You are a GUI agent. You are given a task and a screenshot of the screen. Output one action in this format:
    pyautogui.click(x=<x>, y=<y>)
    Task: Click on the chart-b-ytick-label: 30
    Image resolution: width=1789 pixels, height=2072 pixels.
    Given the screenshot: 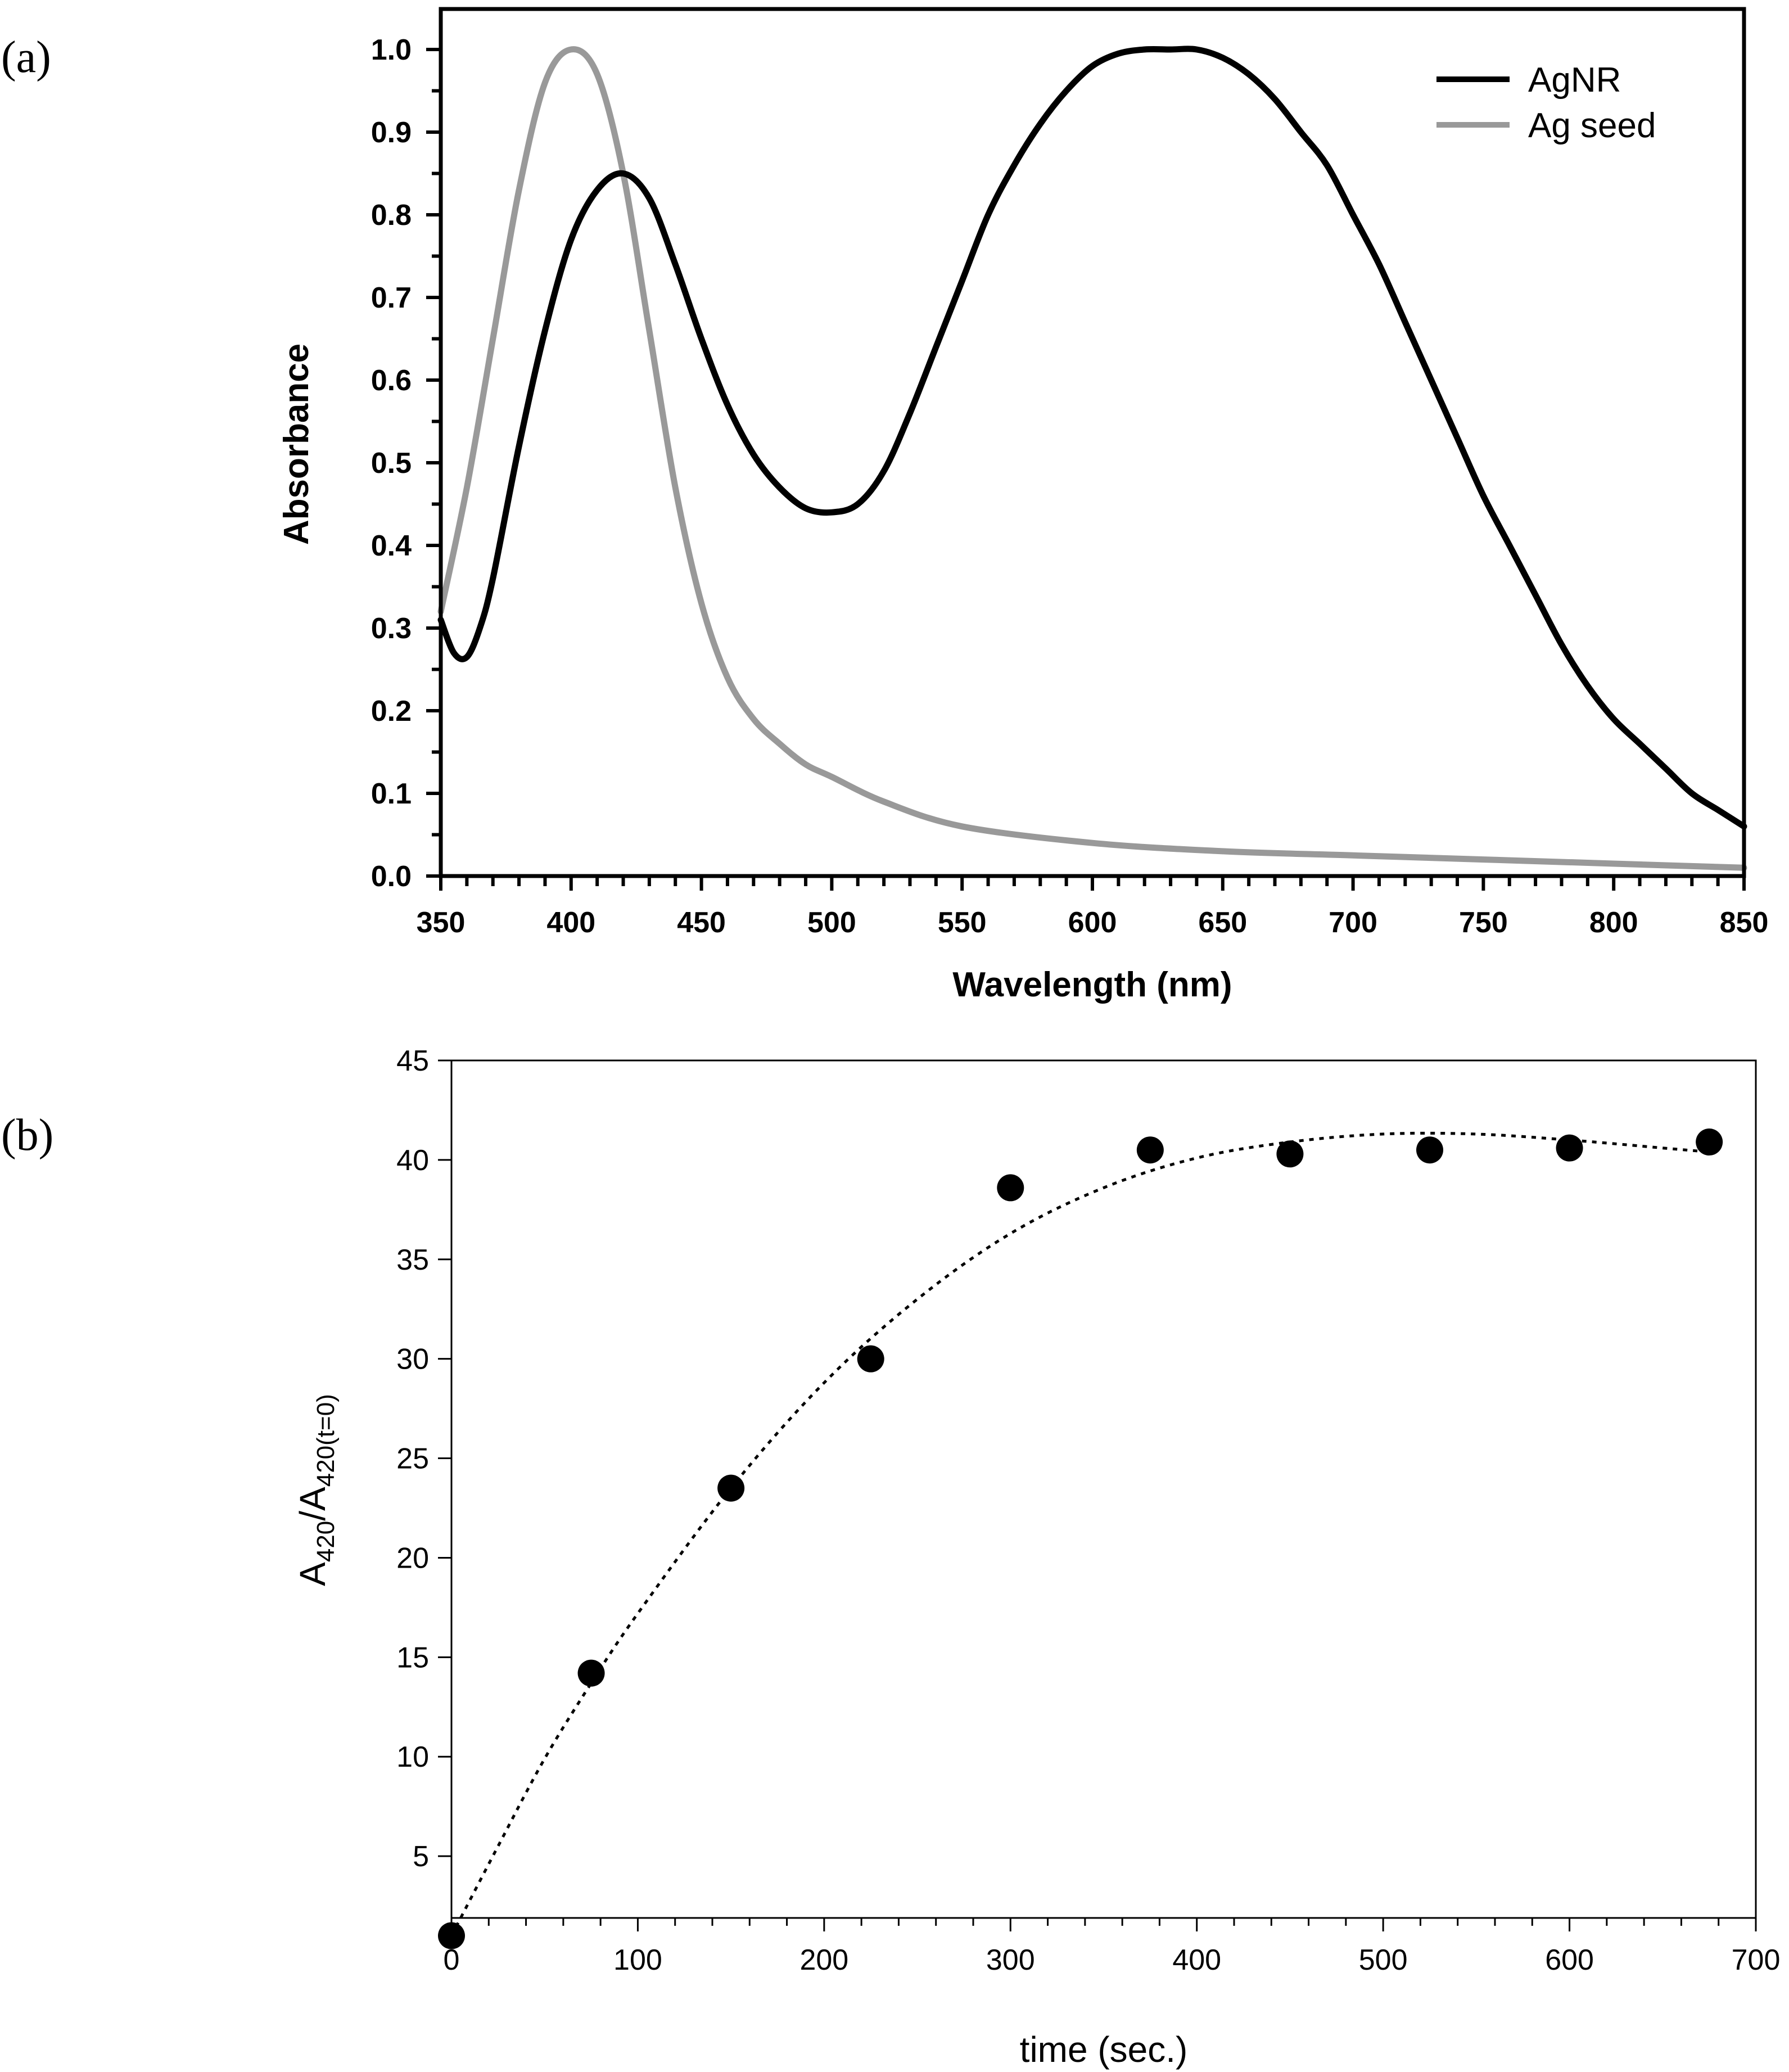 What is the action you would take?
    pyautogui.click(x=412, y=1359)
    